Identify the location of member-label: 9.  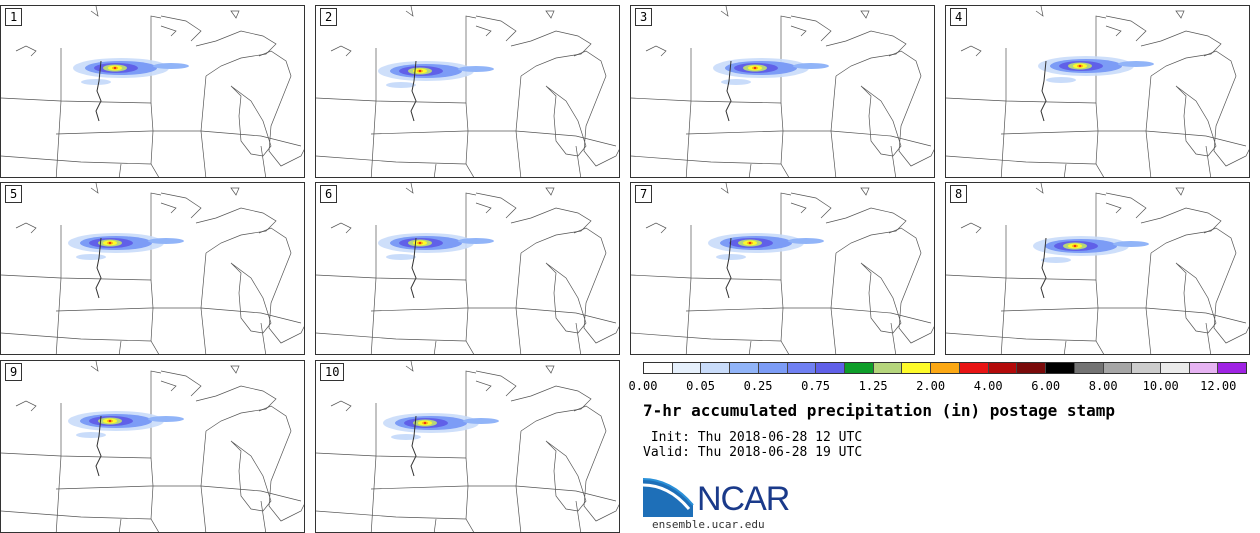
(14, 372).